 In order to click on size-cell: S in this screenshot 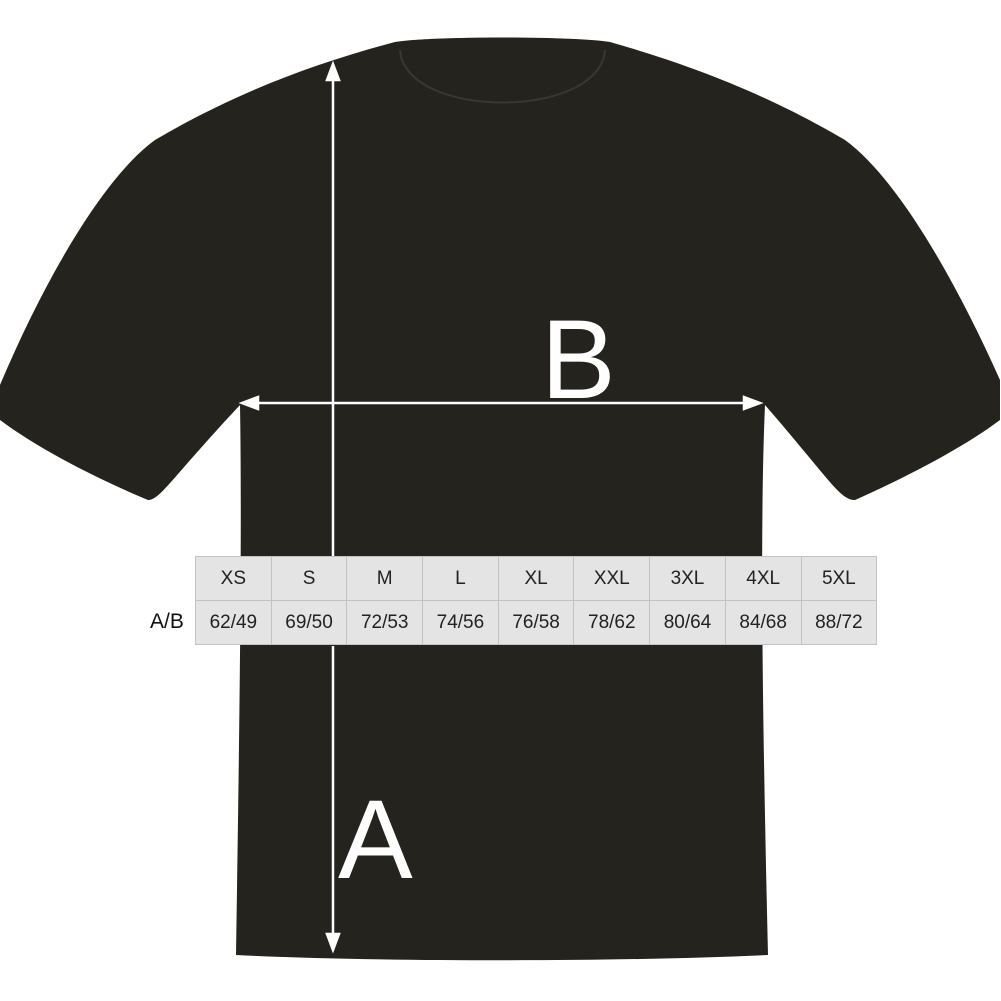, I will do `click(309, 578)`.